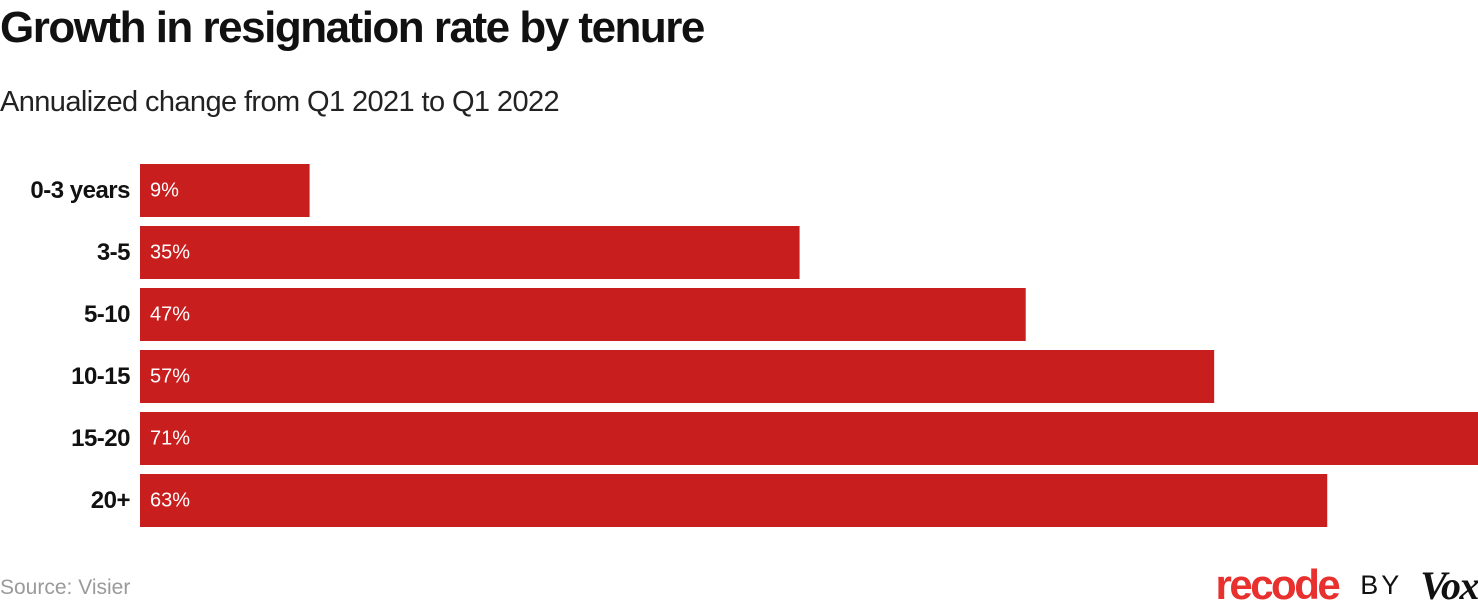 The image size is (1478, 609). What do you see at coordinates (100, 376) in the screenshot?
I see `category-label: 10-15` at bounding box center [100, 376].